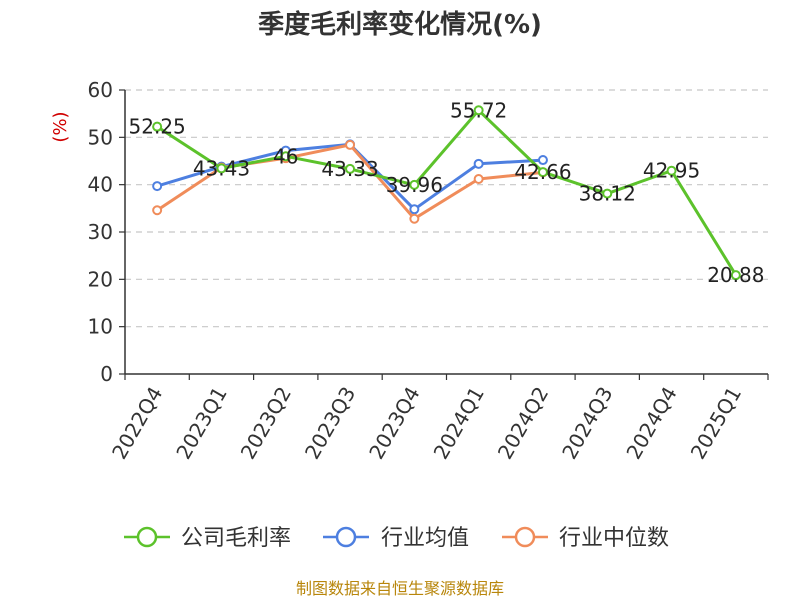 This screenshot has height=604, width=800. What do you see at coordinates (459, 423) in the screenshot?
I see `x-tick-label: 2024Q1` at bounding box center [459, 423].